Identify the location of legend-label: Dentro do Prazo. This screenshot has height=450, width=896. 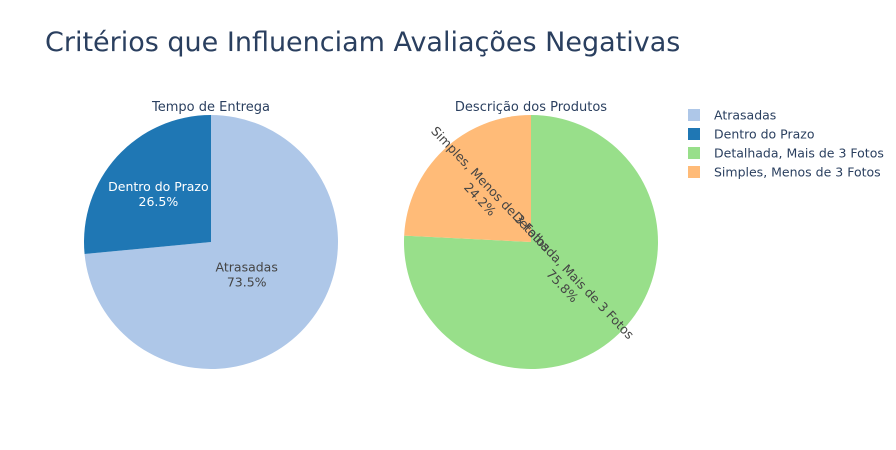
(764, 134).